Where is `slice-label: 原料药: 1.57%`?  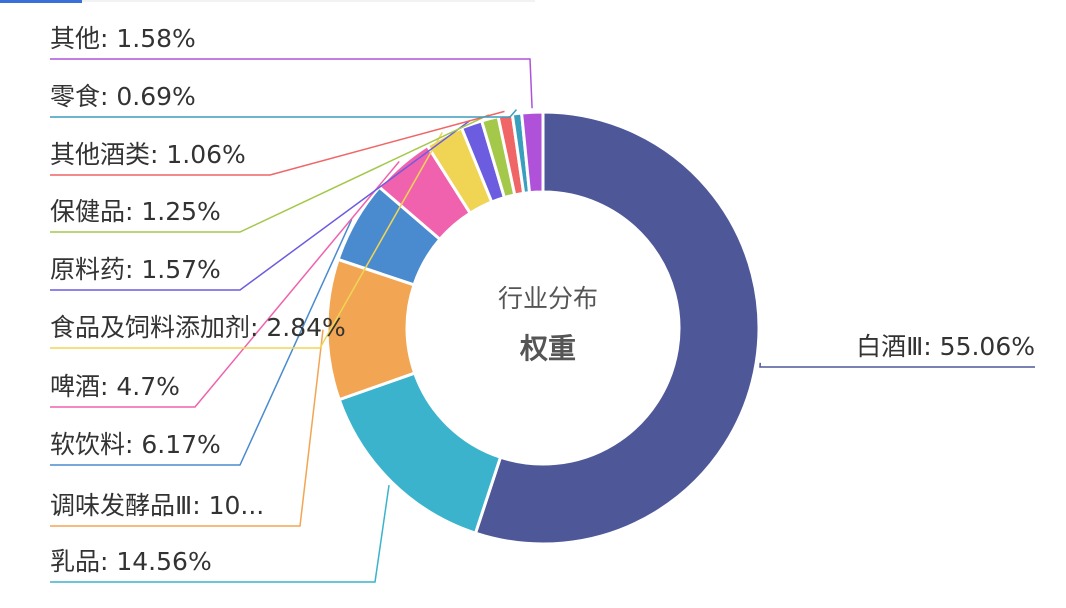 slice-label: 原料药: 1.57% is located at coordinates (135, 269).